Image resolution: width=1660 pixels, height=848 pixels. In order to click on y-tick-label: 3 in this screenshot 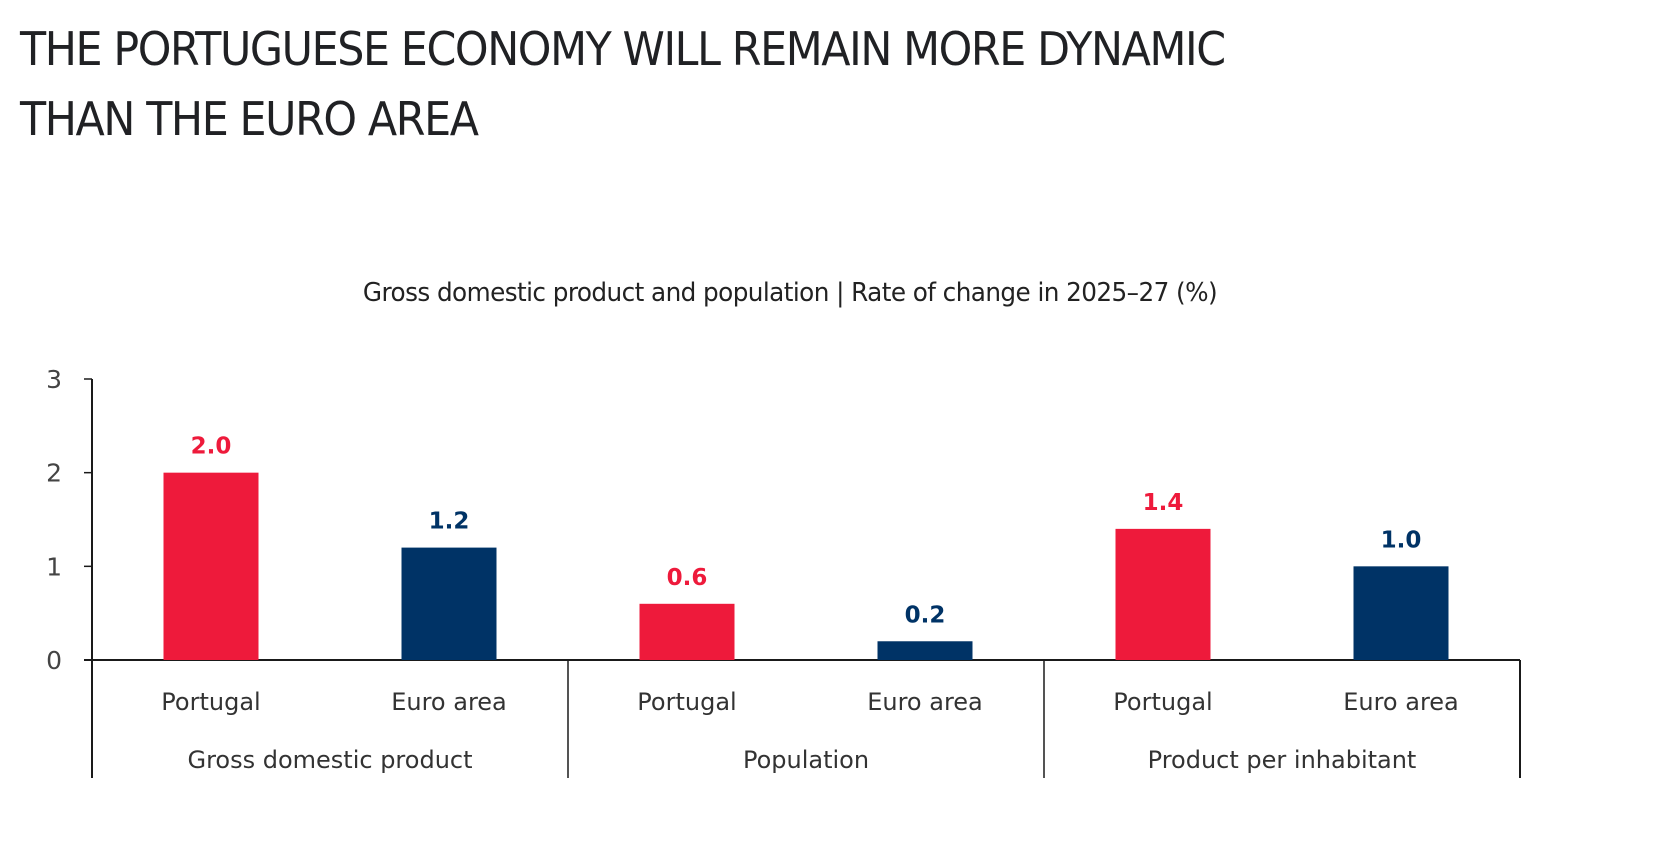, I will do `click(54, 379)`.